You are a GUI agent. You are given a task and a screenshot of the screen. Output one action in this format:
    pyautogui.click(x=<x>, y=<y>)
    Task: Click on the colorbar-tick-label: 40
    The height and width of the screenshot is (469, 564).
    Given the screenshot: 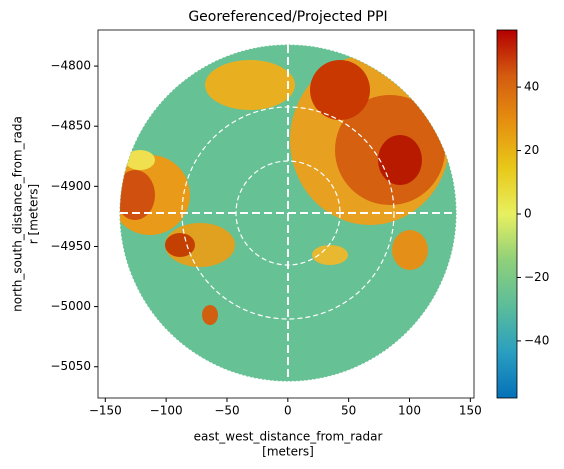 What is the action you would take?
    pyautogui.click(x=531, y=87)
    